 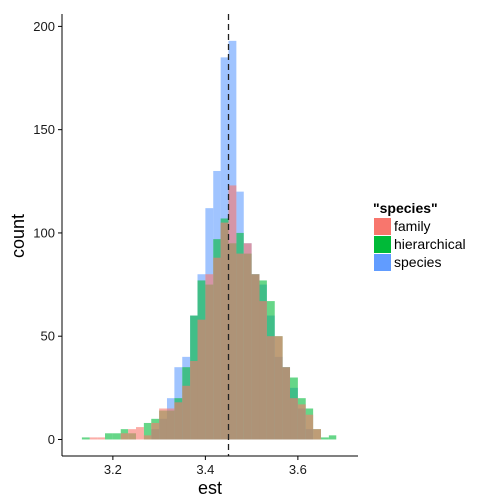 I want to click on legend-label-family: family, so click(x=412, y=226).